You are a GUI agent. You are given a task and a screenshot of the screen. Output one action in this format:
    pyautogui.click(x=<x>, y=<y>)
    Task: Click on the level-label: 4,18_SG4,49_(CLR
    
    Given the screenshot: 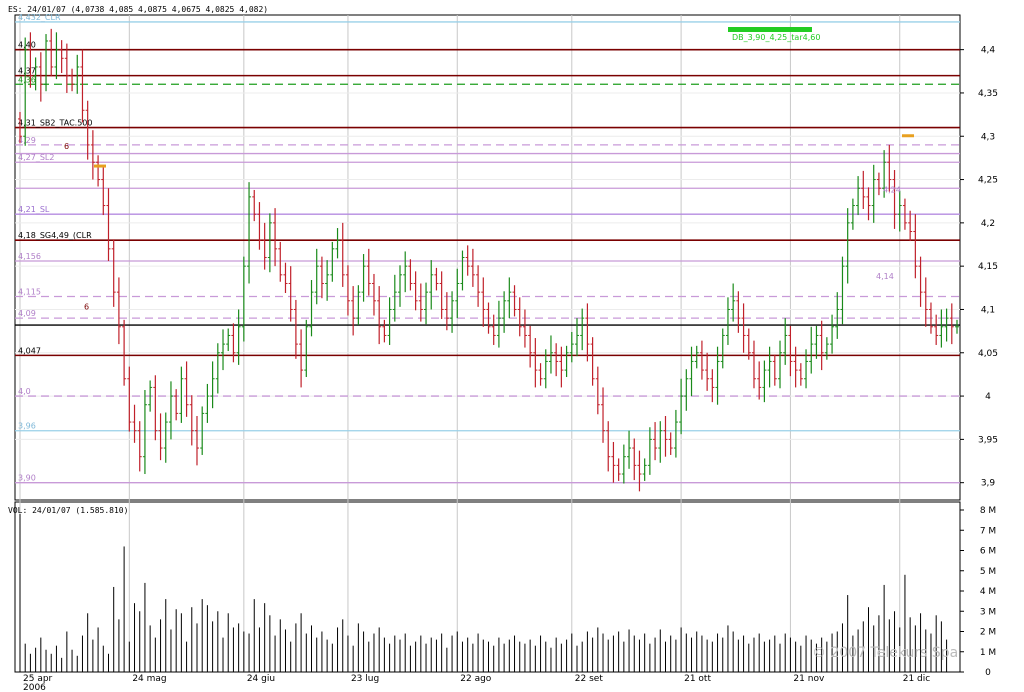 What is the action you would take?
    pyautogui.click(x=55, y=235)
    